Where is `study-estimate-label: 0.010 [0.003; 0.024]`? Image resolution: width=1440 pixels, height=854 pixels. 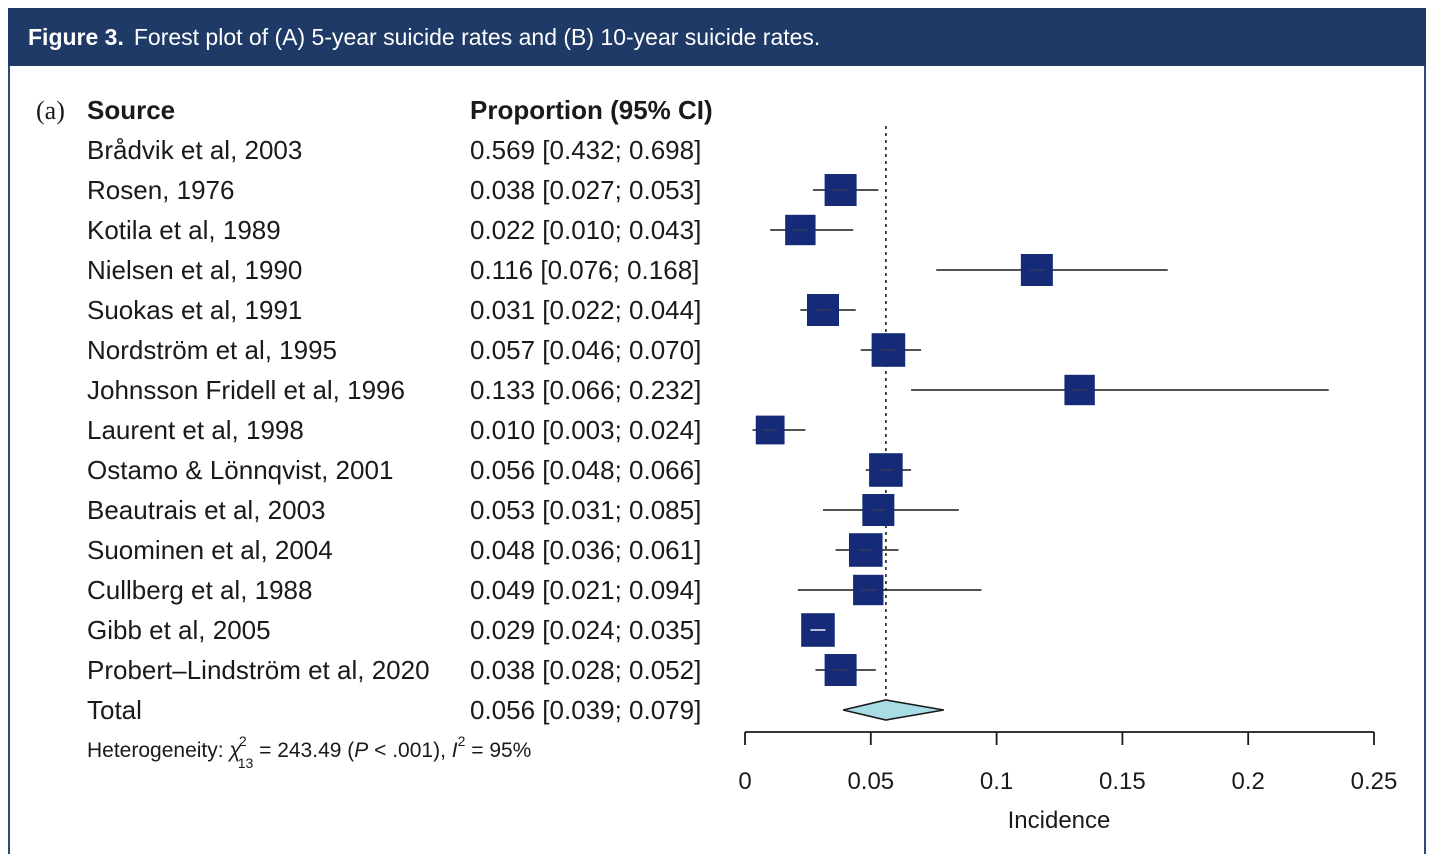 study-estimate-label: 0.010 [0.003; 0.024] is located at coordinates (585, 430).